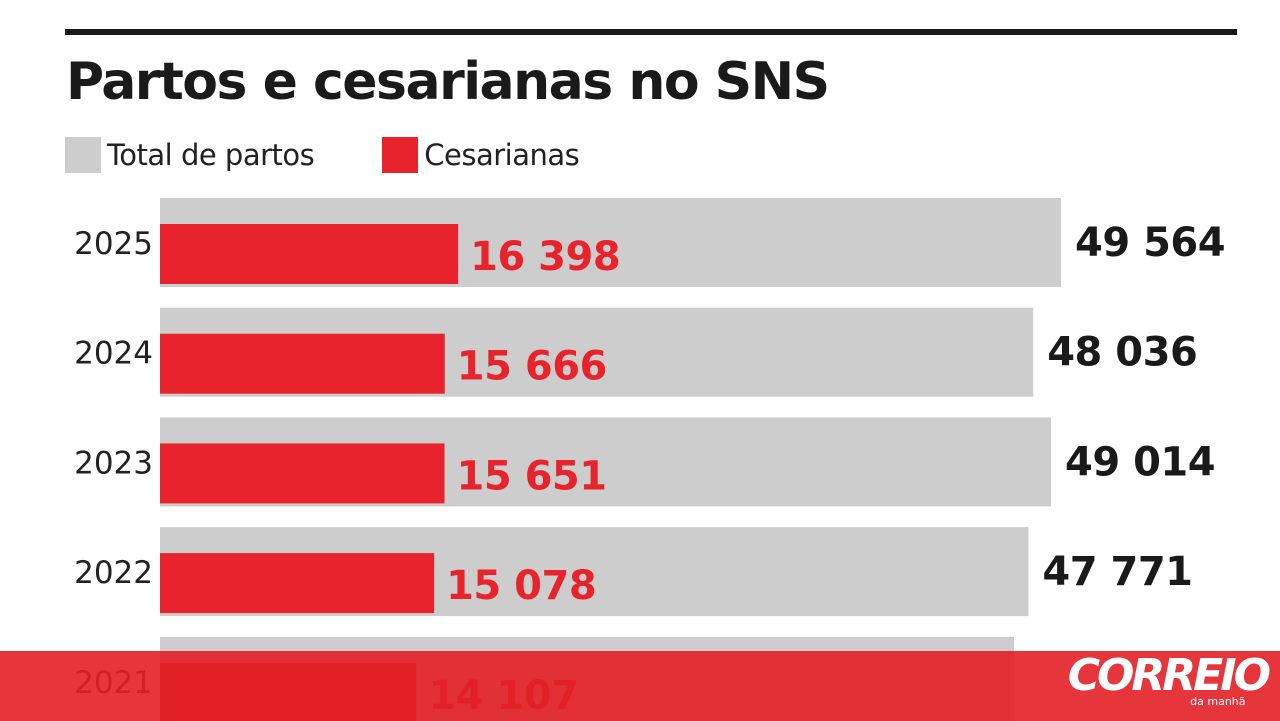  I want to click on legend-swatch-cesarianas, so click(400, 155).